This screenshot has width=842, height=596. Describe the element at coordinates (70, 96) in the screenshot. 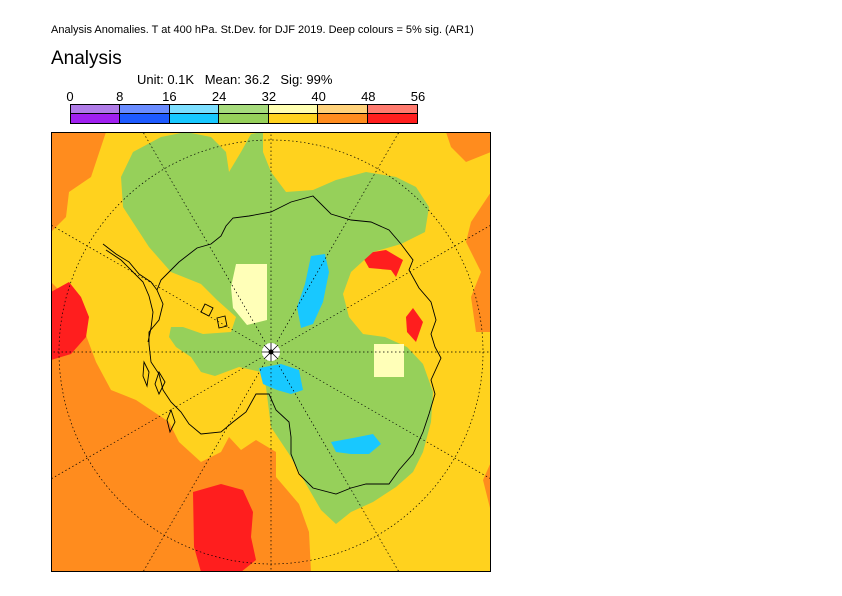

I see `colorbar-tick: 0` at that location.